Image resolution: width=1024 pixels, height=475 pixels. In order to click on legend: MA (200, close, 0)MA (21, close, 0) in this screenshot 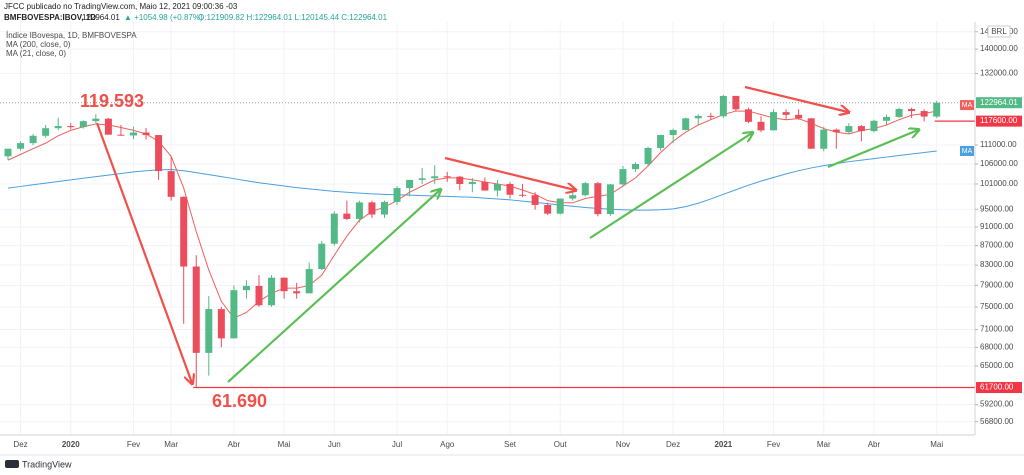, I will do `click(38, 49)`.